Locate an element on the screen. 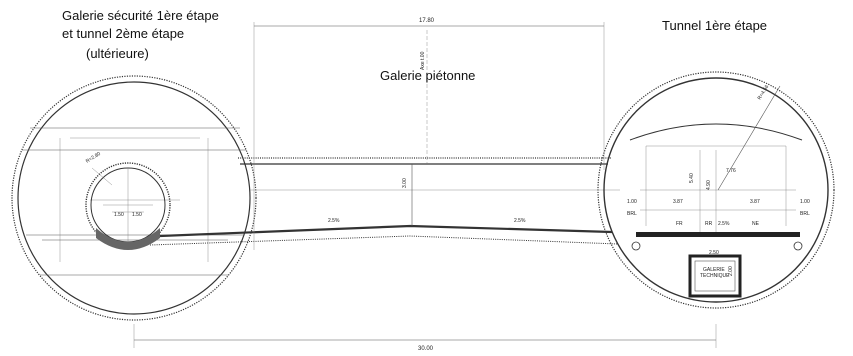  right-lane-ne: NE is located at coordinates (756, 224).